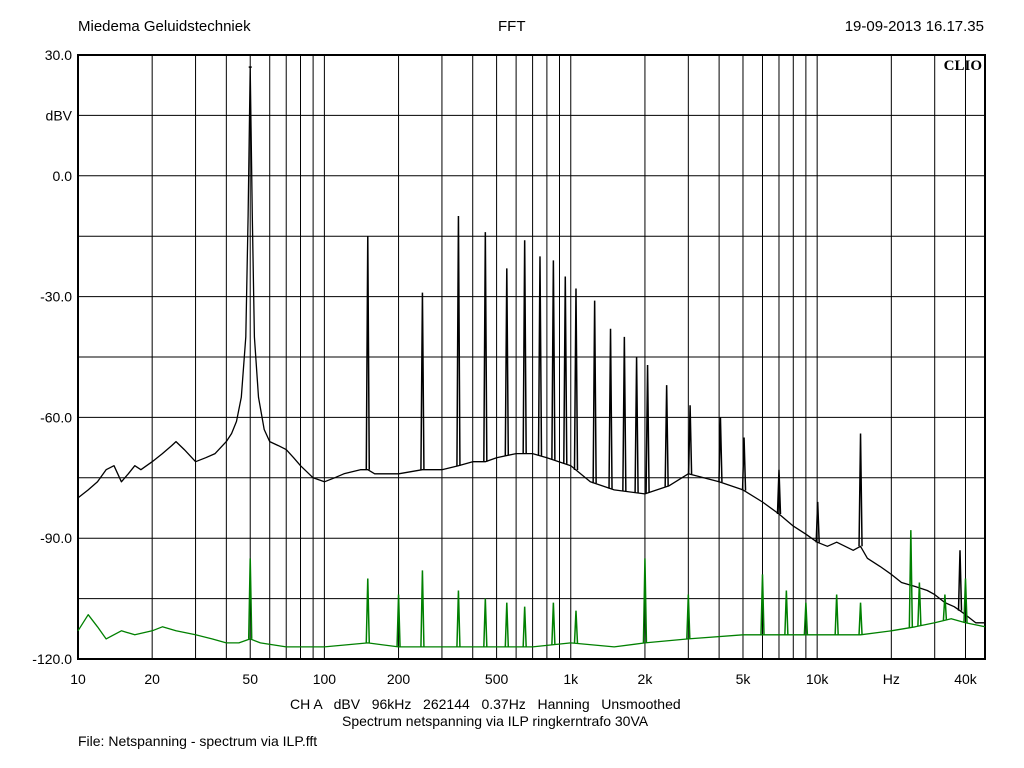  I want to click on y-tick-label: -90.0, so click(56, 538).